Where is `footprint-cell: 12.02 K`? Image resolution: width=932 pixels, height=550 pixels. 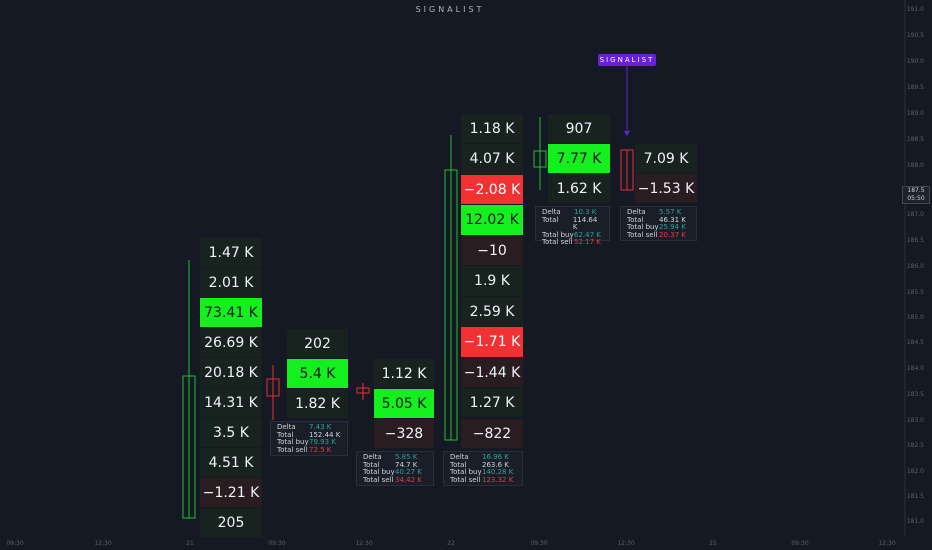
footprint-cell: 12.02 K is located at coordinates (492, 219).